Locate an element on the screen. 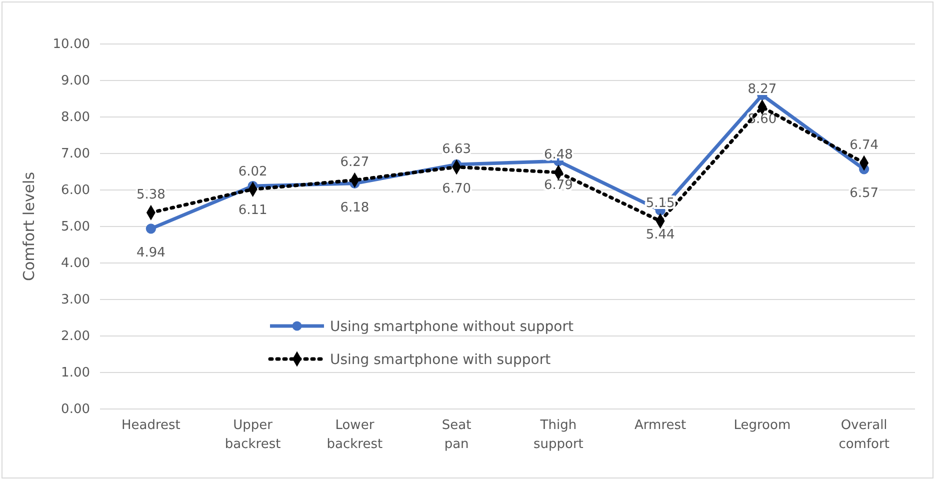 Image resolution: width=935 pixels, height=480 pixels. x-tick-label: Seat pan is located at coordinates (457, 435).